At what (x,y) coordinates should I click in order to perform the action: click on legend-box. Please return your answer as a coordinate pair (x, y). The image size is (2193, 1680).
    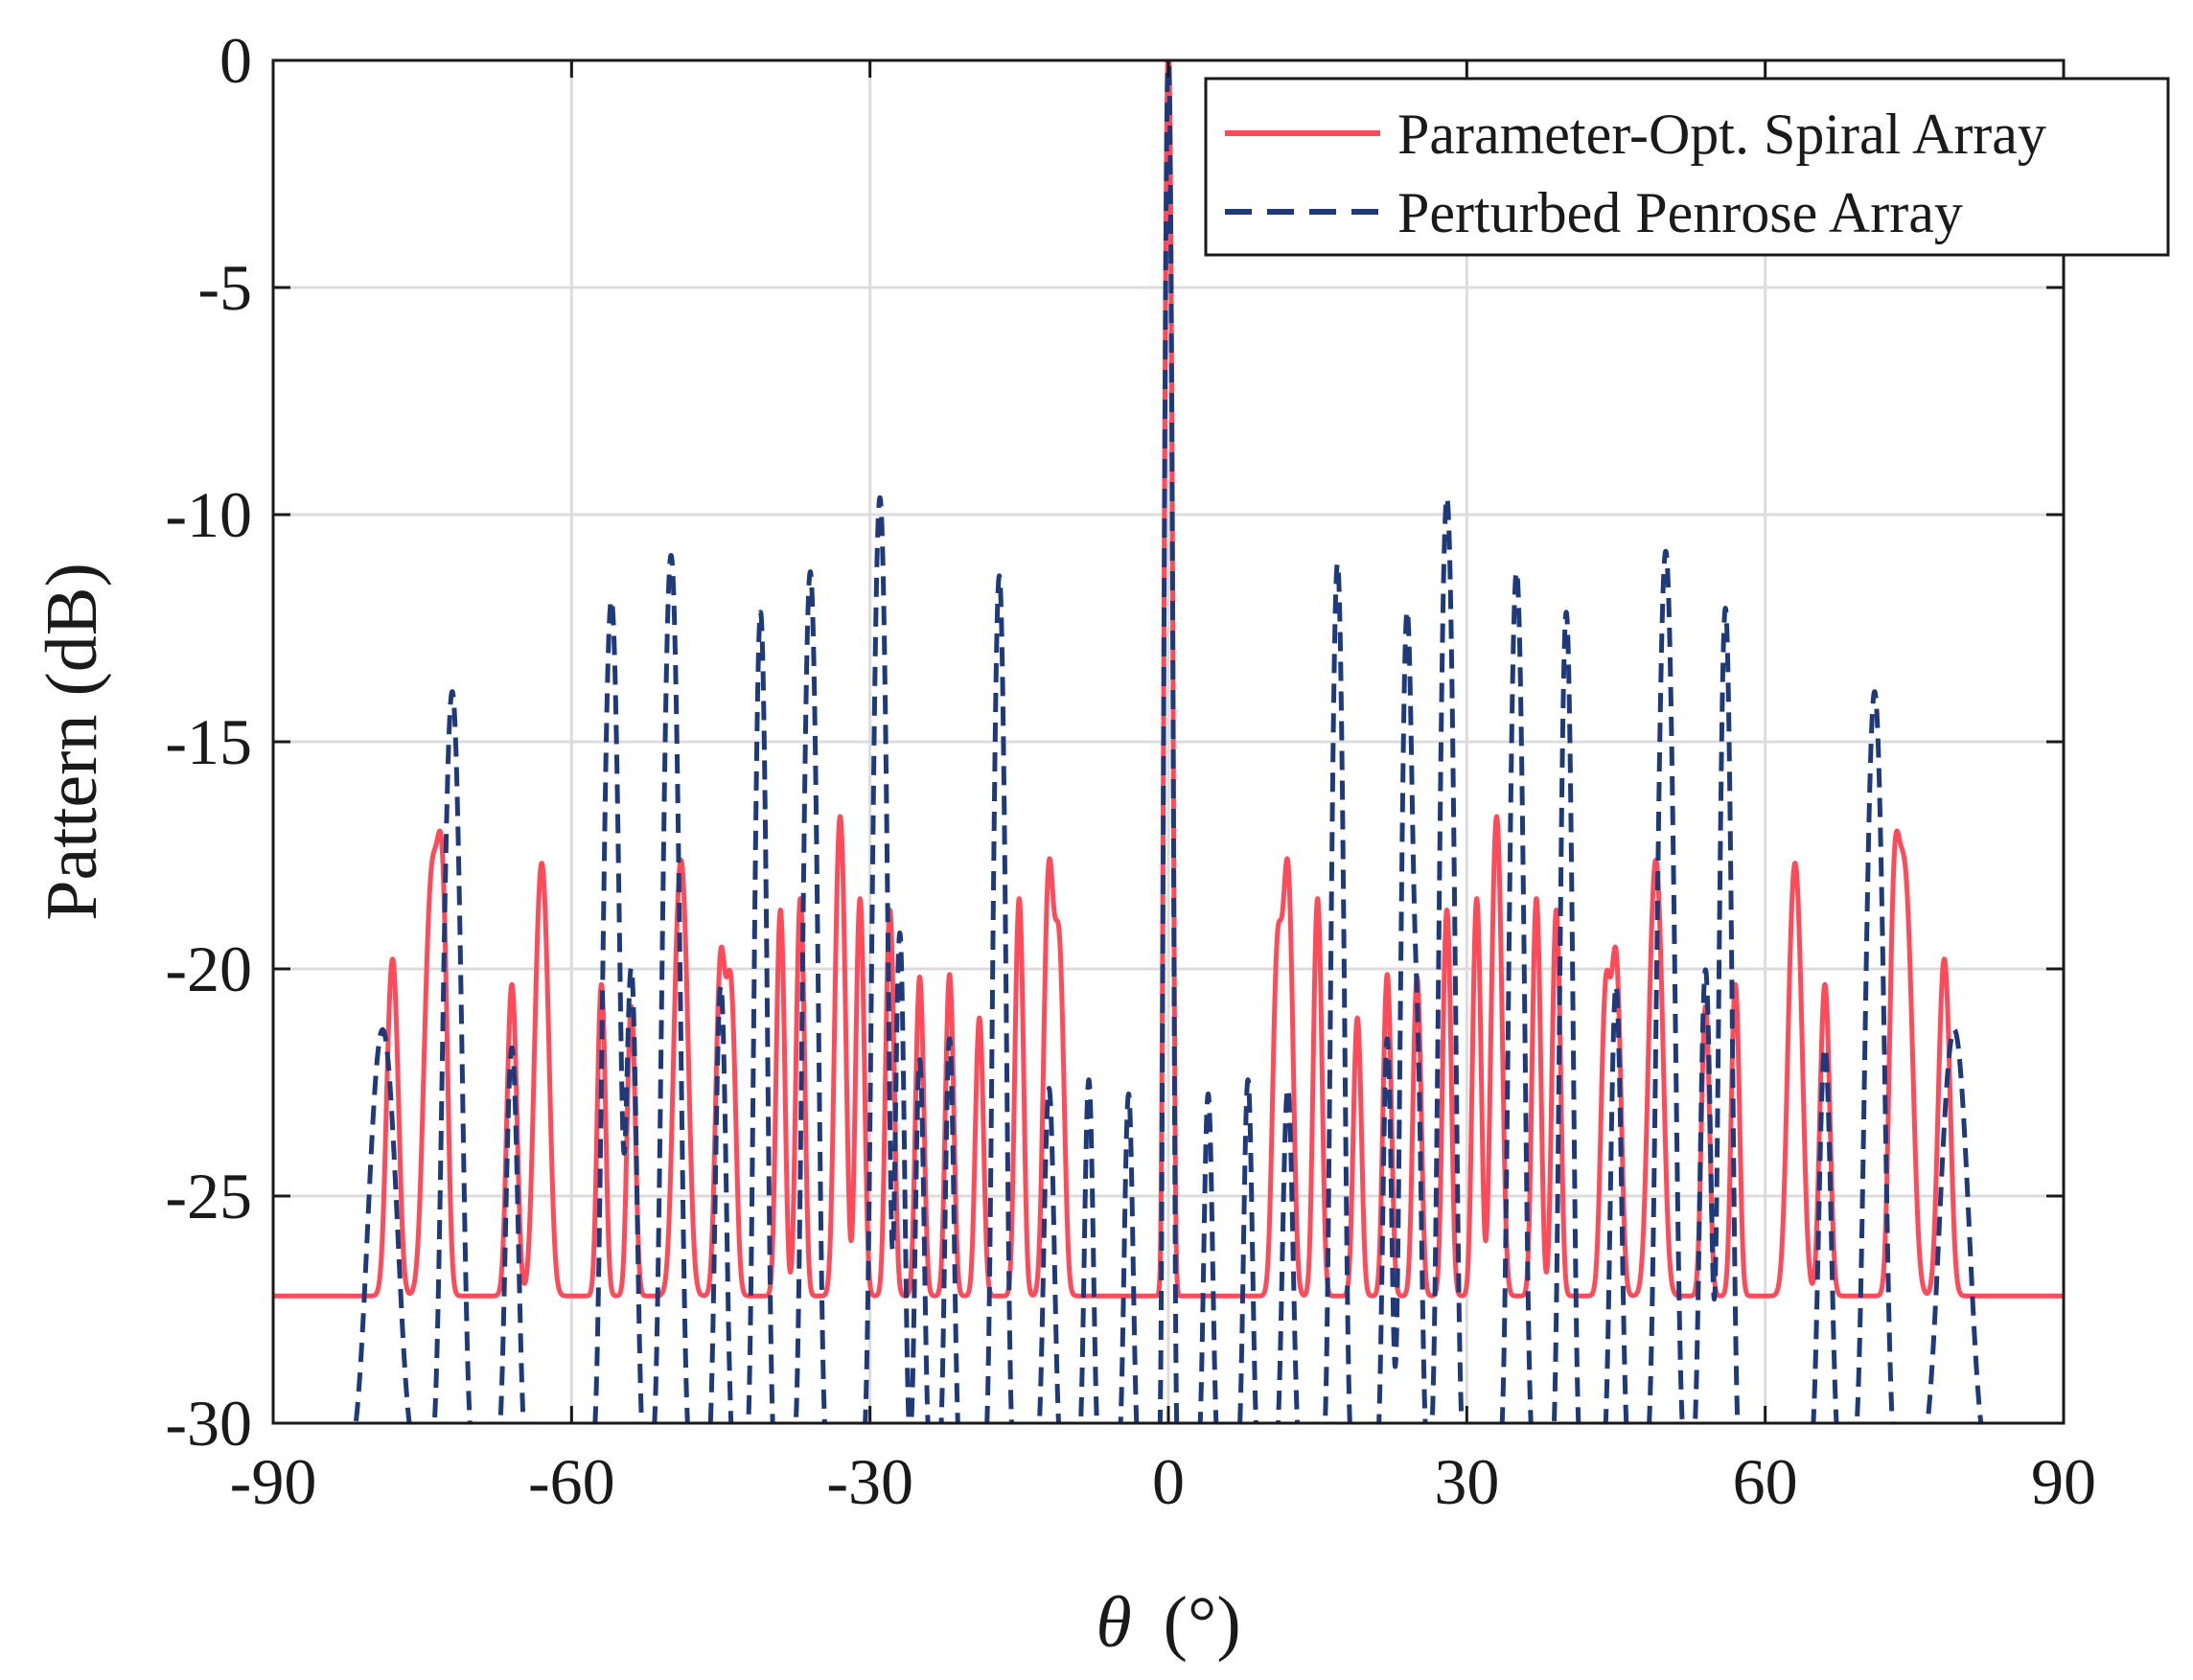
    Looking at the image, I should click on (1687, 167).